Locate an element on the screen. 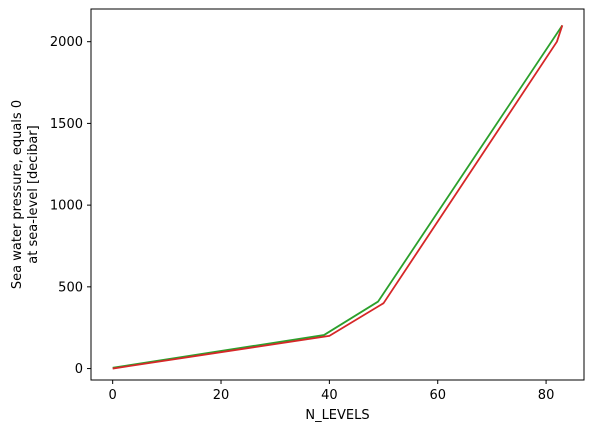 Image resolution: width=596 pixels, height=432 pixels. x-axis-ticks: 0 20 40 60 80 is located at coordinates (332, 391).